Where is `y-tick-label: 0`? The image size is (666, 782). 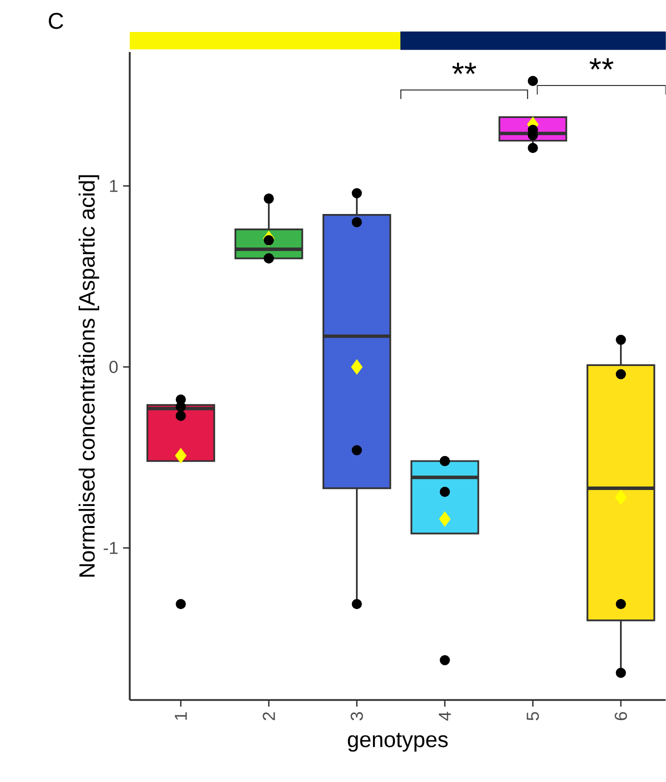 y-tick-label: 0 is located at coordinates (114, 367).